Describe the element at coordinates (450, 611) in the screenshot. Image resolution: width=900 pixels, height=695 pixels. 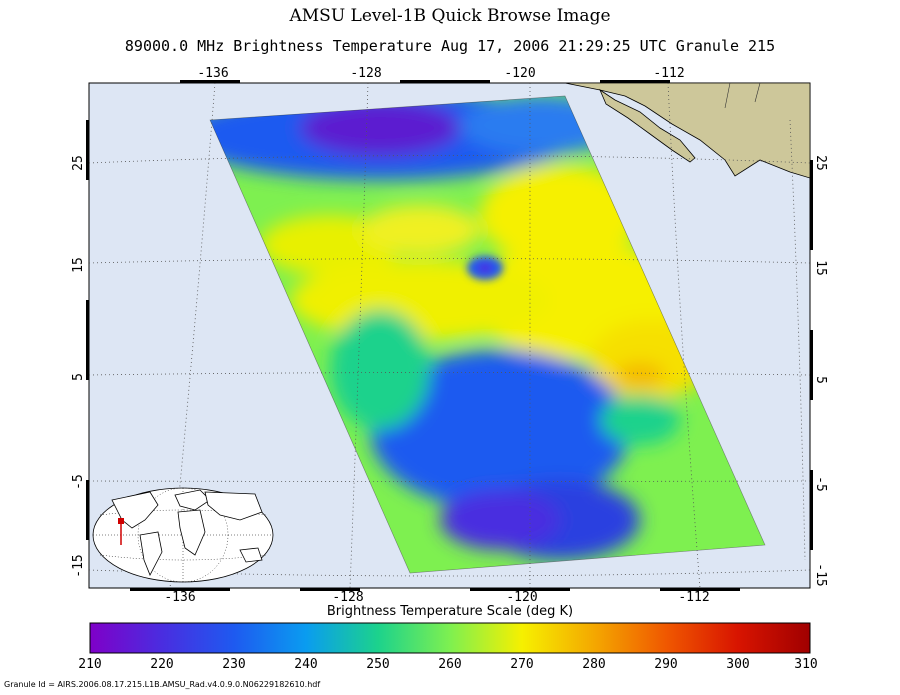
I see `colorbar-title: Brightness Temperature Scale (deg K)` at that location.